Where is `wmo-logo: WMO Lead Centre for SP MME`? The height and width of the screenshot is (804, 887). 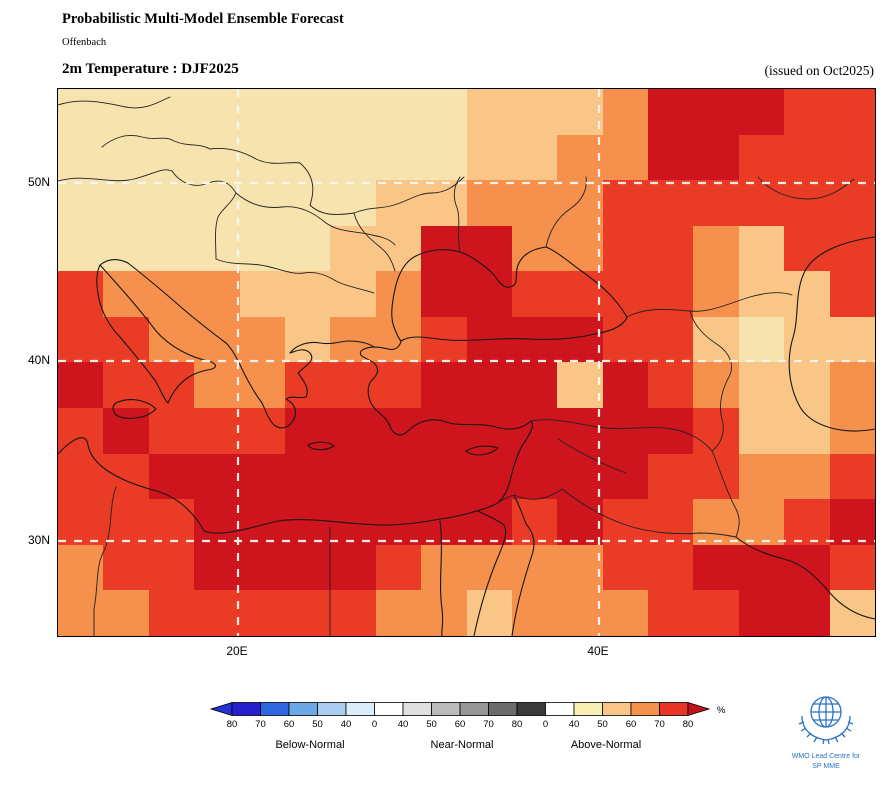
wmo-logo: WMO Lead Centre for SP MME is located at coordinates (826, 733).